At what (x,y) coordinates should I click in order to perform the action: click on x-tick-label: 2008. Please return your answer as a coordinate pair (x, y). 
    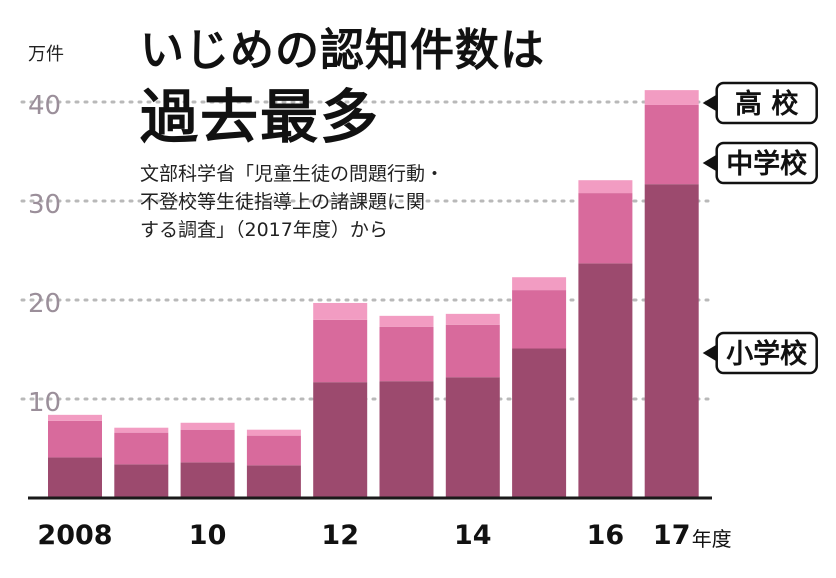
    Looking at the image, I should click on (74, 535).